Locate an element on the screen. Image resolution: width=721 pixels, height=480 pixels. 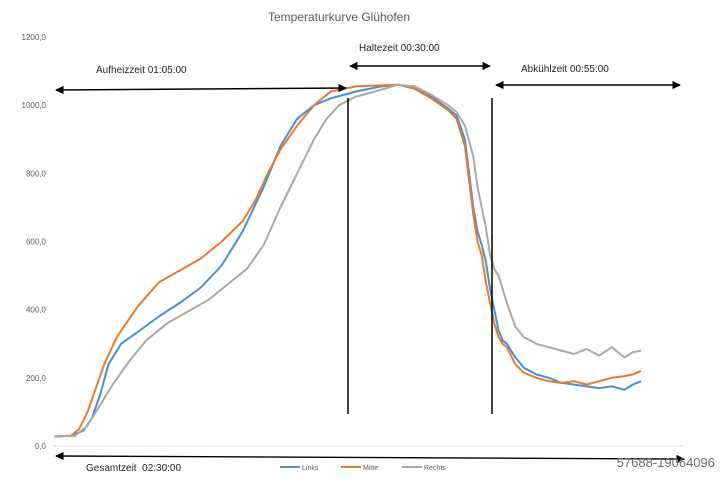
y-tick-label: 800,0 is located at coordinates (36, 173).